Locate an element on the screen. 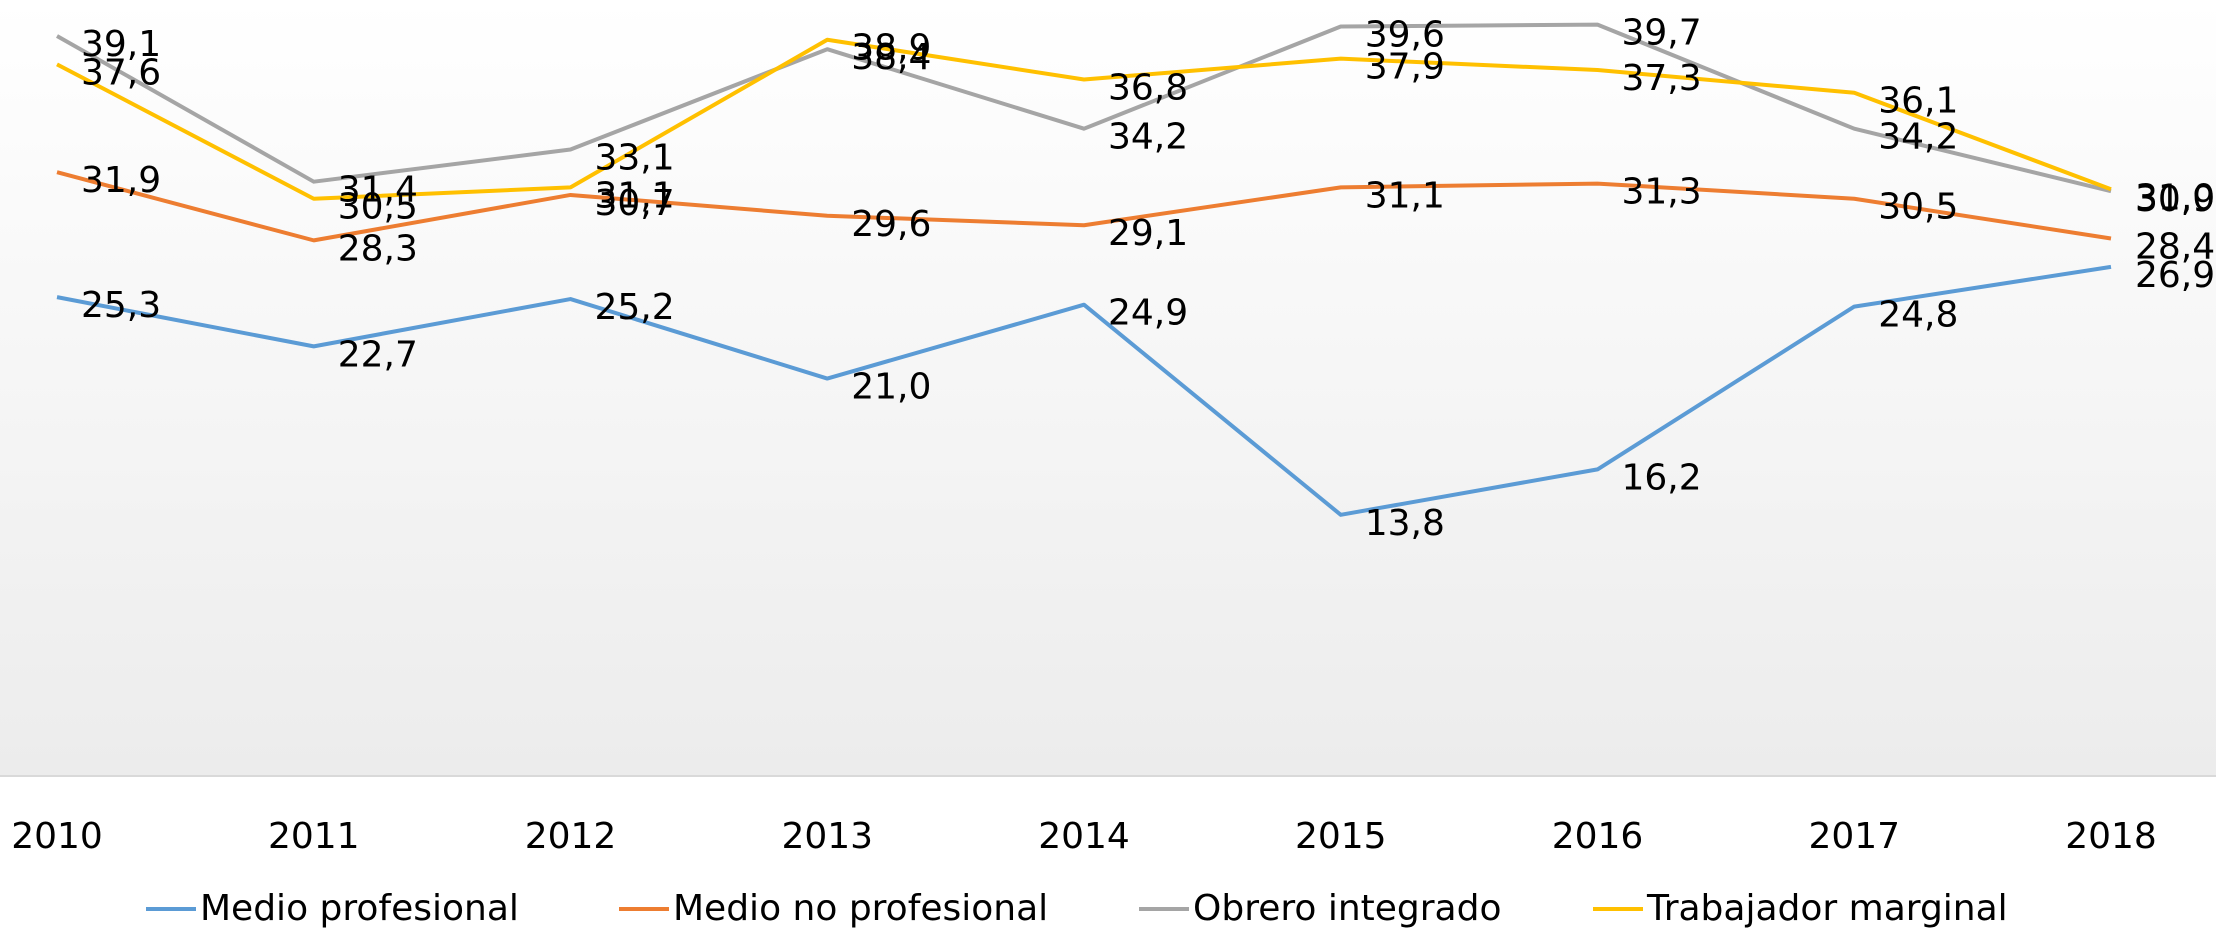  data-label: 30,7 is located at coordinates (635, 203).